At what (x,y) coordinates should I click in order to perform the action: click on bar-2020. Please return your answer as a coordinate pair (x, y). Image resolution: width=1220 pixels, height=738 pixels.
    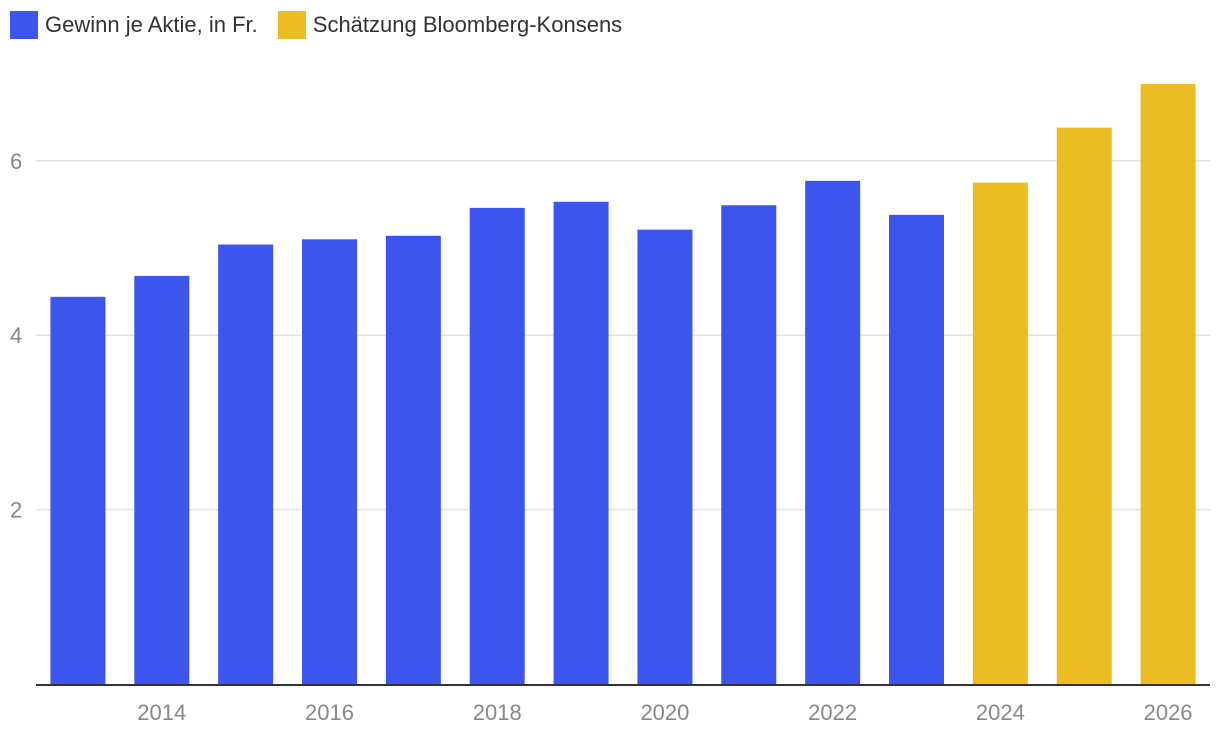
    Looking at the image, I should click on (664, 457).